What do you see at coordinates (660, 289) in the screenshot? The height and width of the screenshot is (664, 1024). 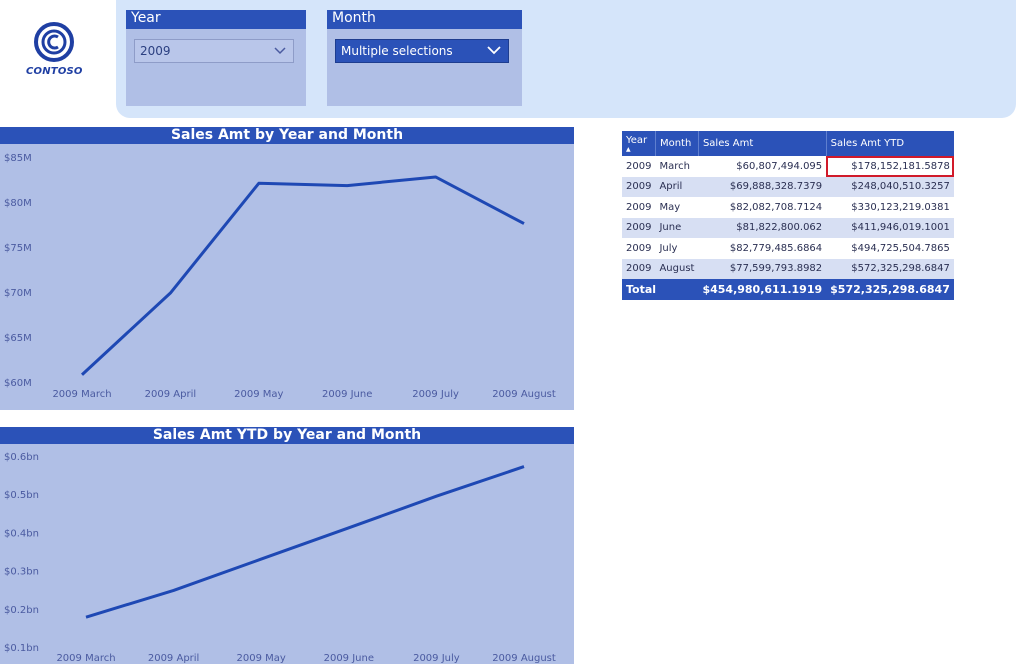 I see `total-label: Total` at bounding box center [660, 289].